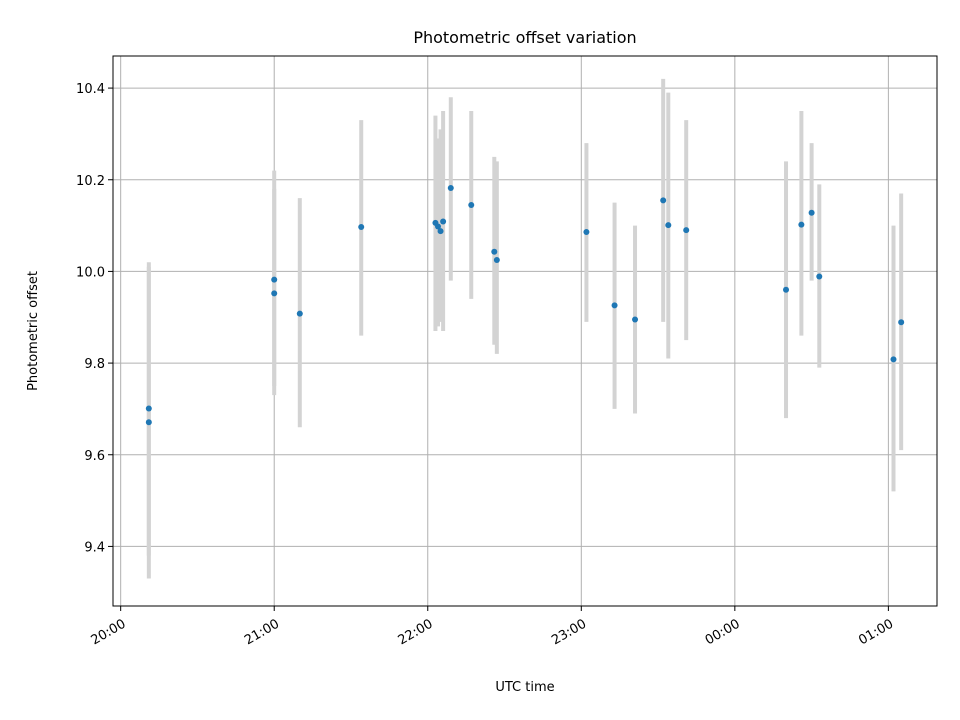 The width and height of the screenshot is (960, 720). What do you see at coordinates (90, 272) in the screenshot?
I see `y-tick-label: 10.0` at bounding box center [90, 272].